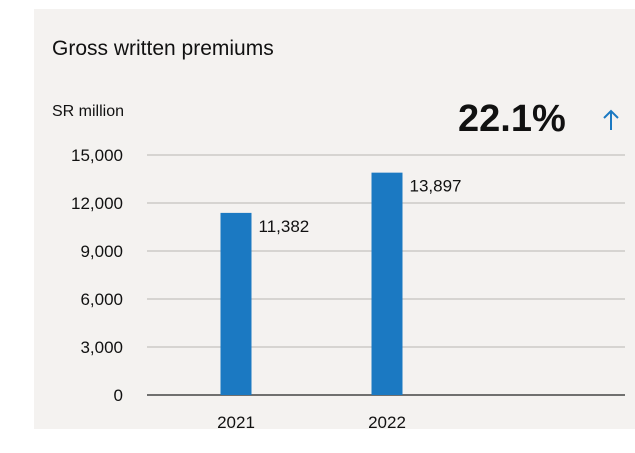  Describe the element at coordinates (436, 186) in the screenshot. I see `data-label: 13,897` at that location.